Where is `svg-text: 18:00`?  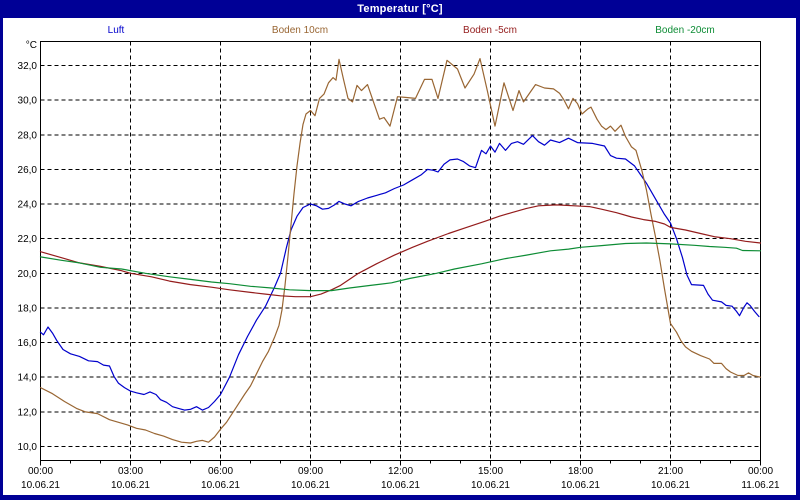
svg-text: 18:00 is located at coordinates (580, 471).